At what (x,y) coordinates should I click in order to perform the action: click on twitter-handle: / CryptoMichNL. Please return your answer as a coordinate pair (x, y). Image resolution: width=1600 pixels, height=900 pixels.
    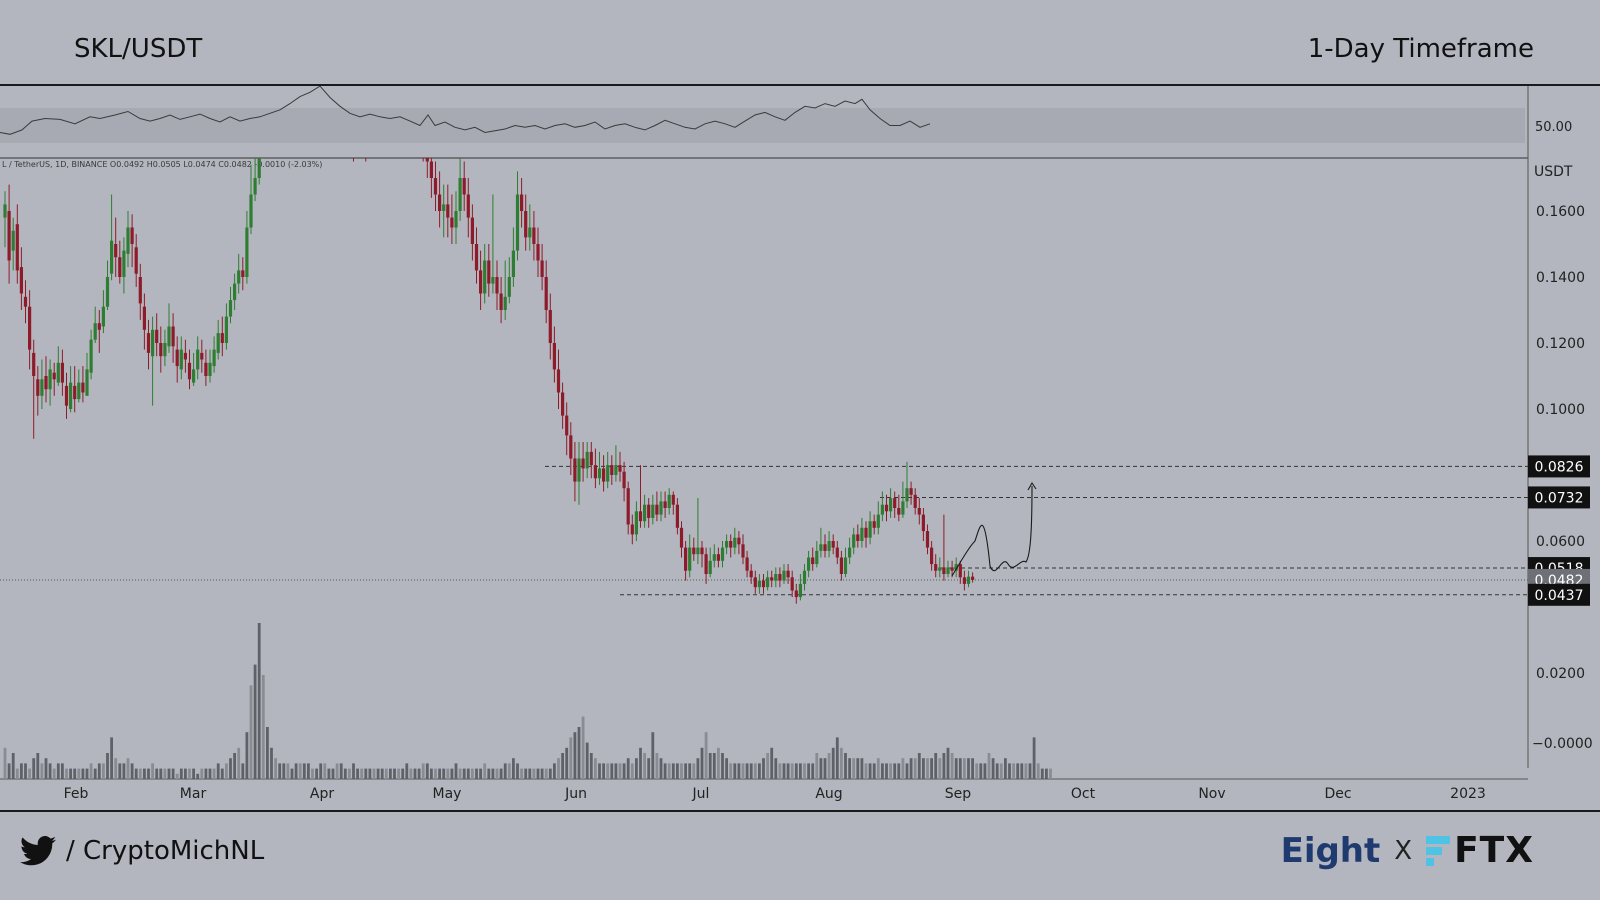
    Looking at the image, I should click on (165, 851).